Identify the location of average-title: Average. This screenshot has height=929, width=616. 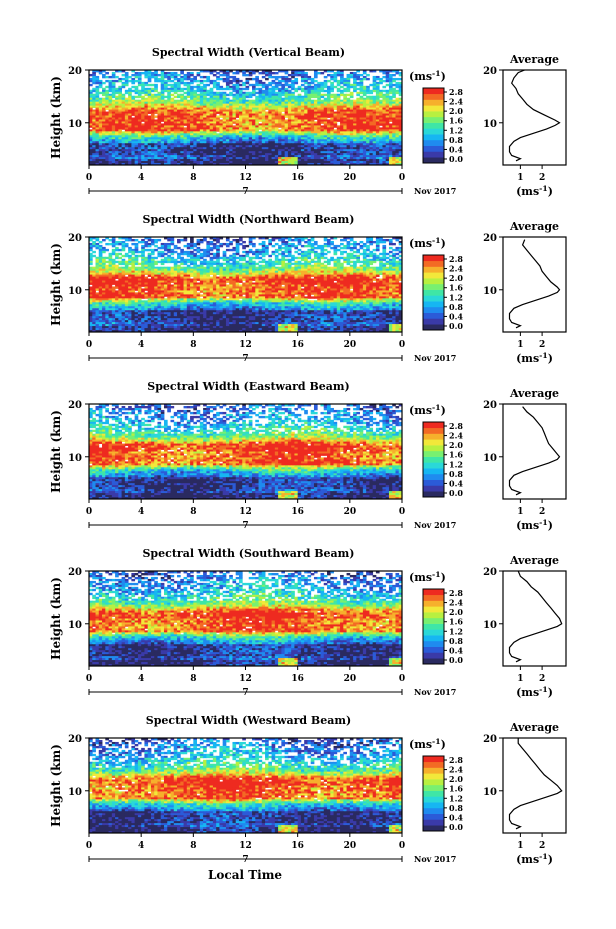
(534, 59).